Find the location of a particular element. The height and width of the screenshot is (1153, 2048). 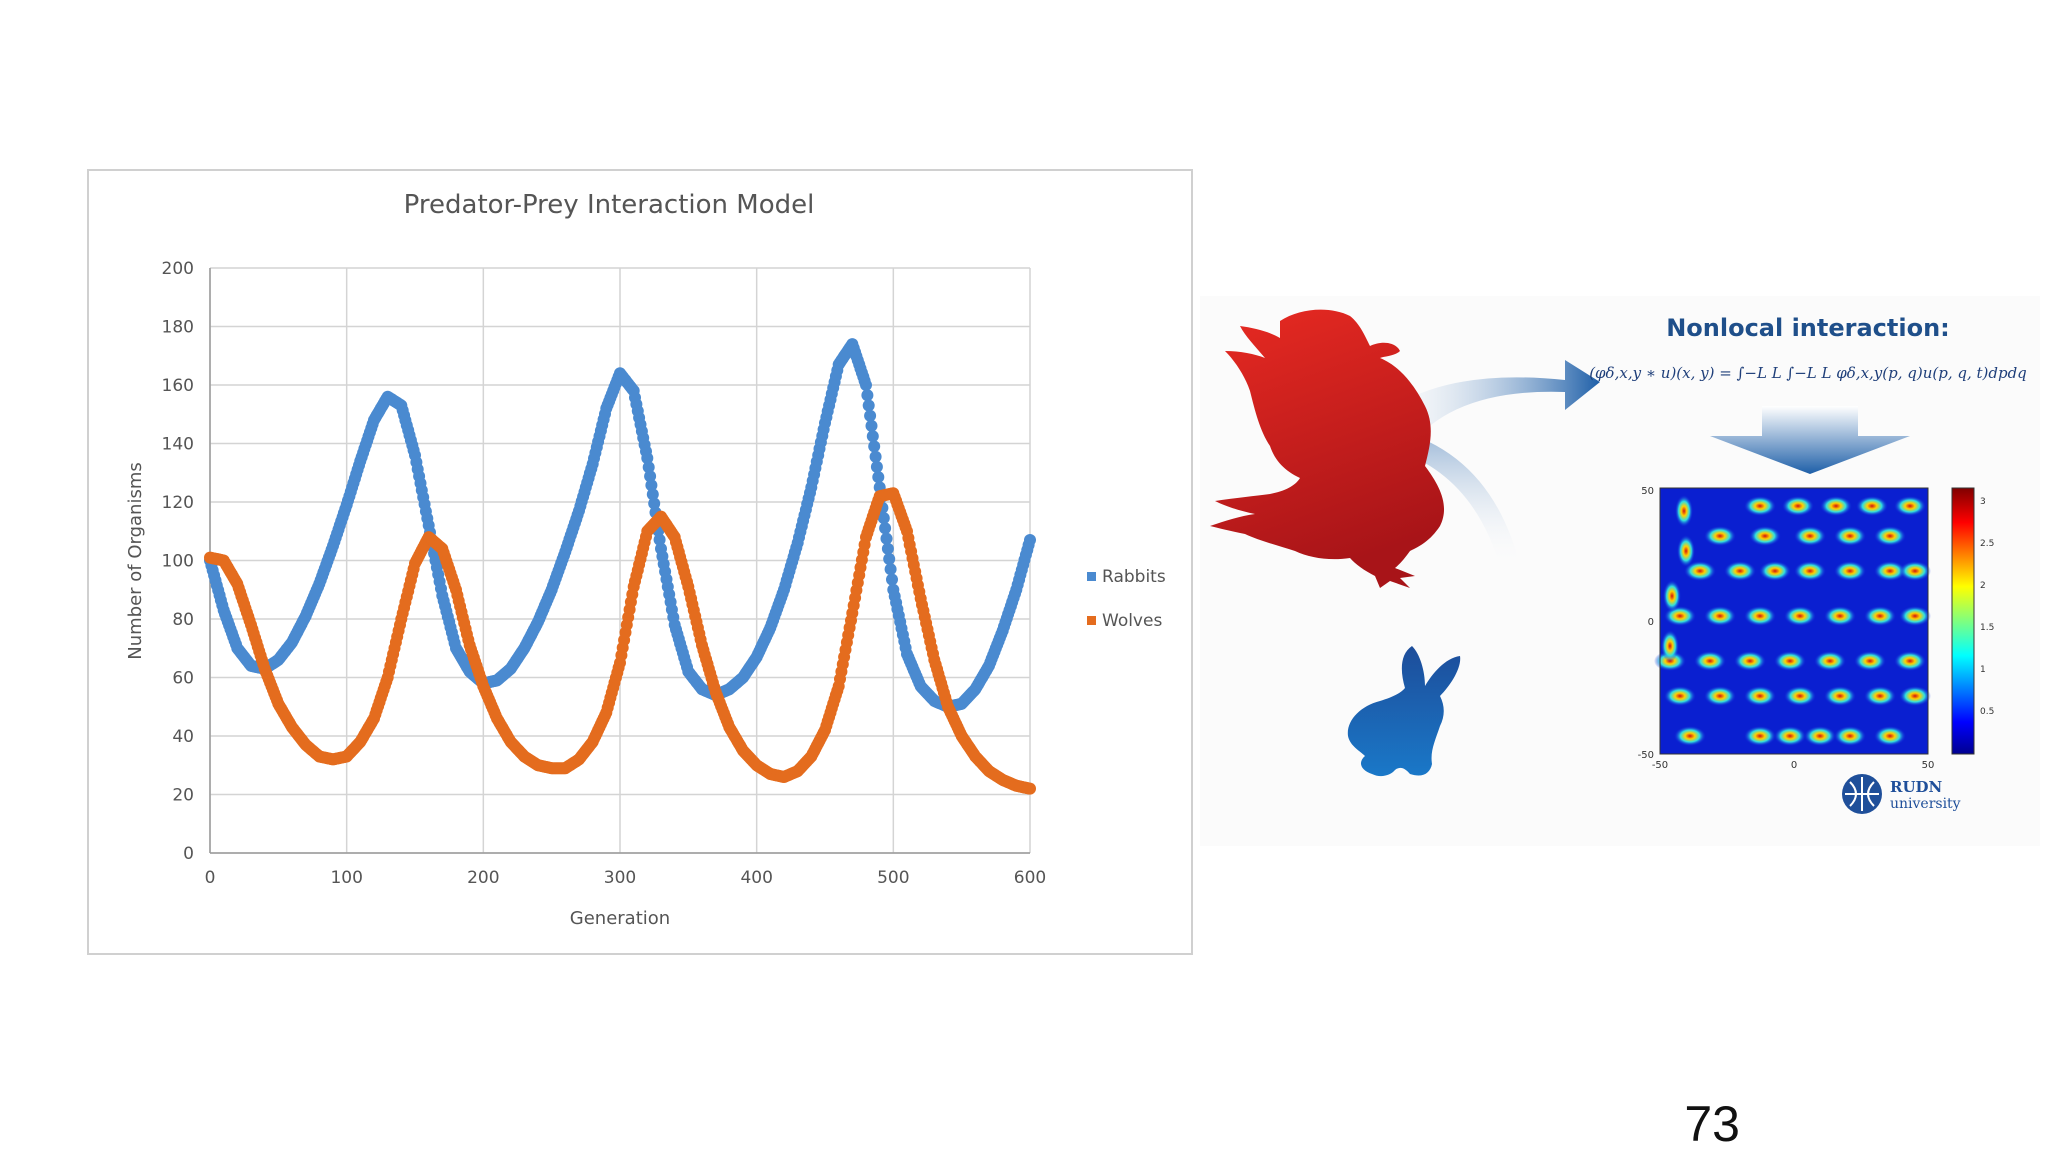

colorbar-tick: 1 is located at coordinates (1983, 670).